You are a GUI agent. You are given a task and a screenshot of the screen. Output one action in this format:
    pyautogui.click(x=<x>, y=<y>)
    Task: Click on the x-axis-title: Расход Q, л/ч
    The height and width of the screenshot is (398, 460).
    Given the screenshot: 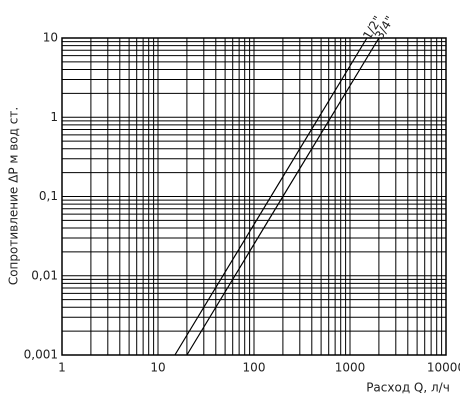 What is the action you would take?
    pyautogui.click(x=408, y=388)
    